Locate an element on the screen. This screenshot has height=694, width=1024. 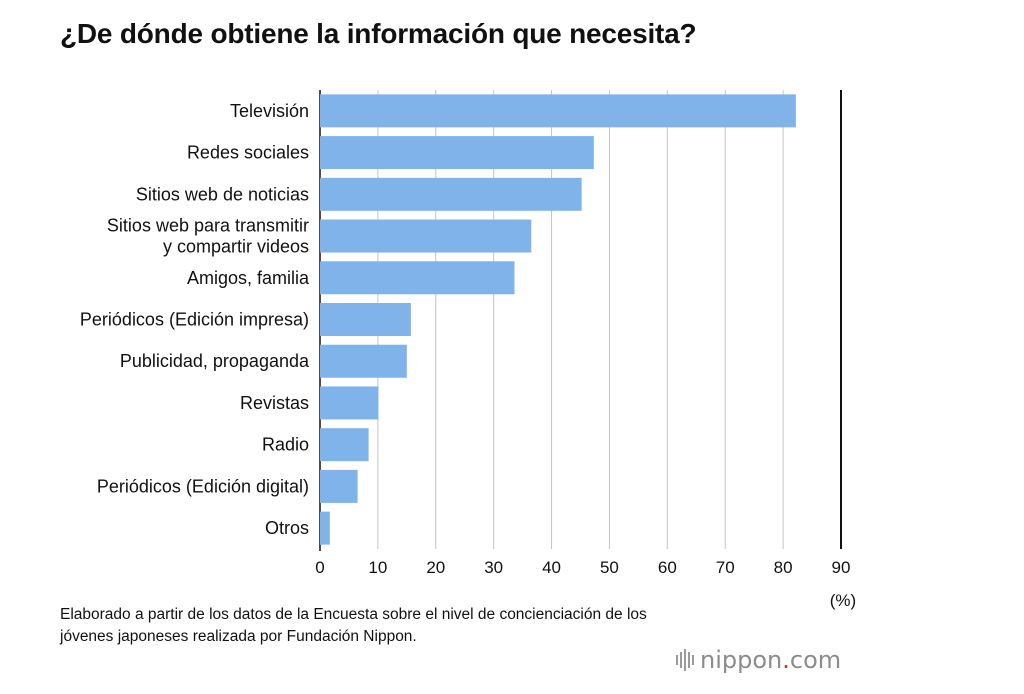
category-label: Televisión is located at coordinates (269, 111).